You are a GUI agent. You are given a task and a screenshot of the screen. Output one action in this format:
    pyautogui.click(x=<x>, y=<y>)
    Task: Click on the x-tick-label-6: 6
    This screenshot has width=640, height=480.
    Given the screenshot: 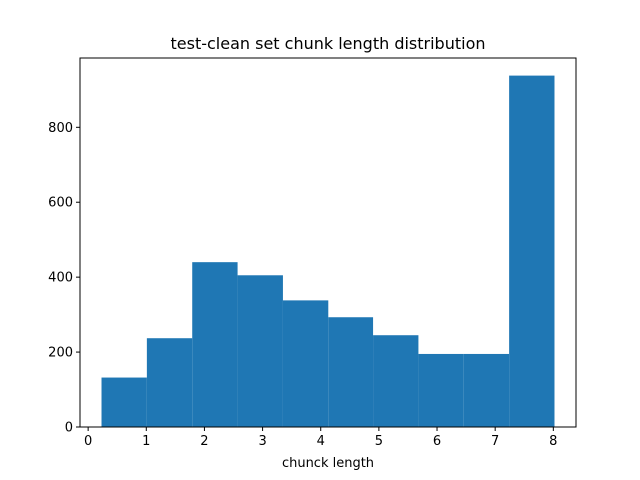 What is the action you would take?
    pyautogui.click(x=437, y=441)
    